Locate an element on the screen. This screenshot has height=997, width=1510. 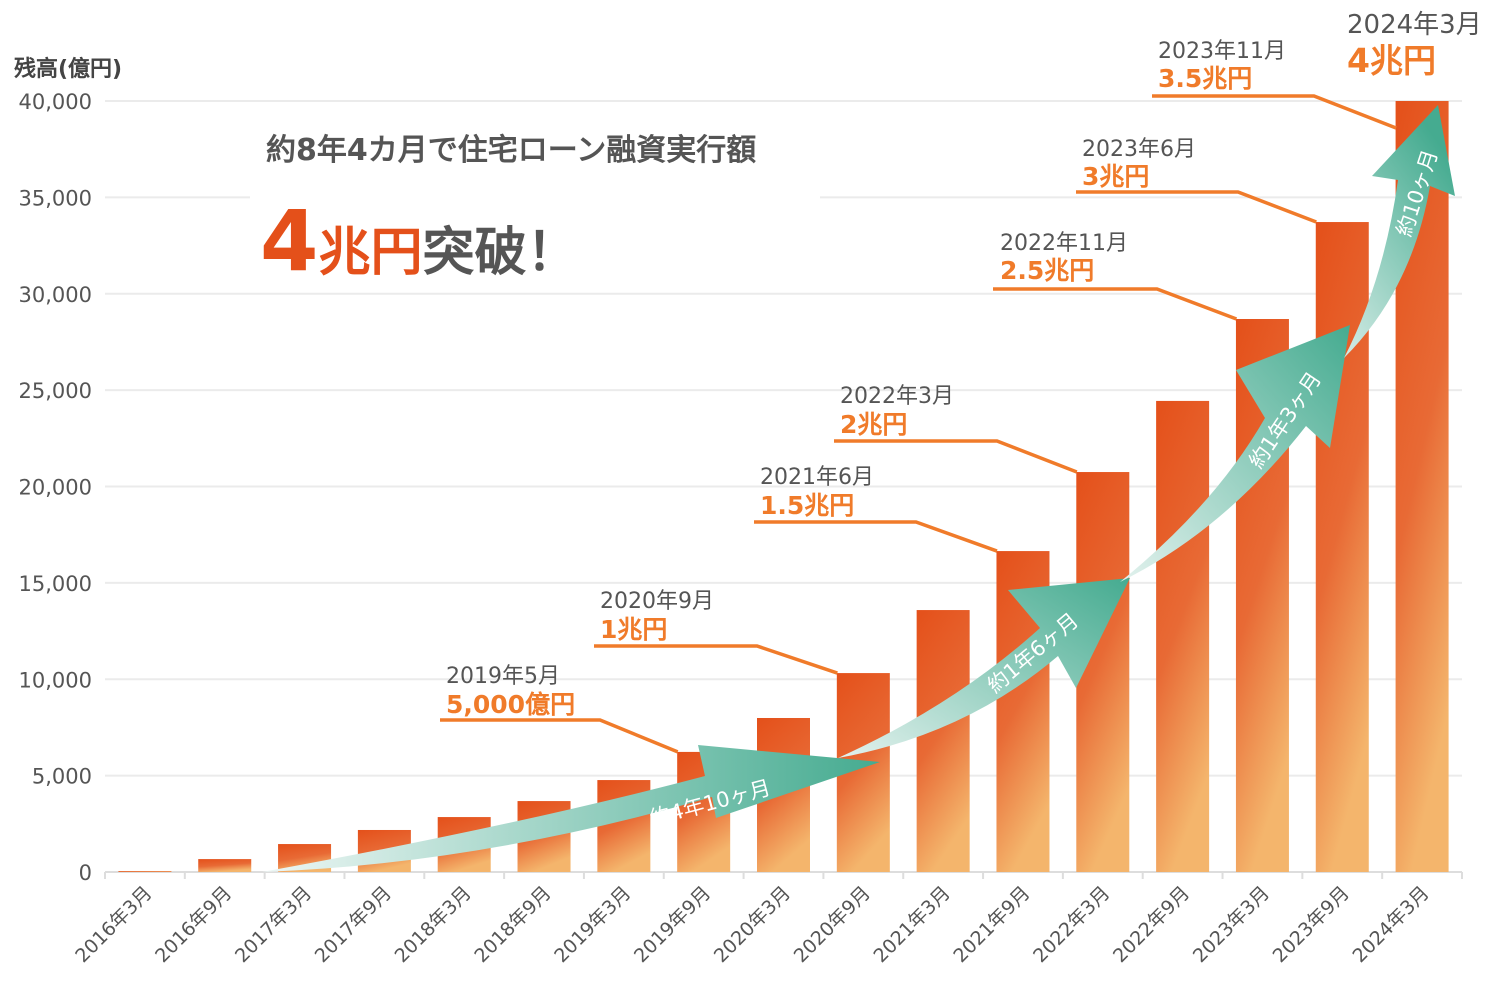
x-tick-label: 2021年3月 is located at coordinates (912, 924).